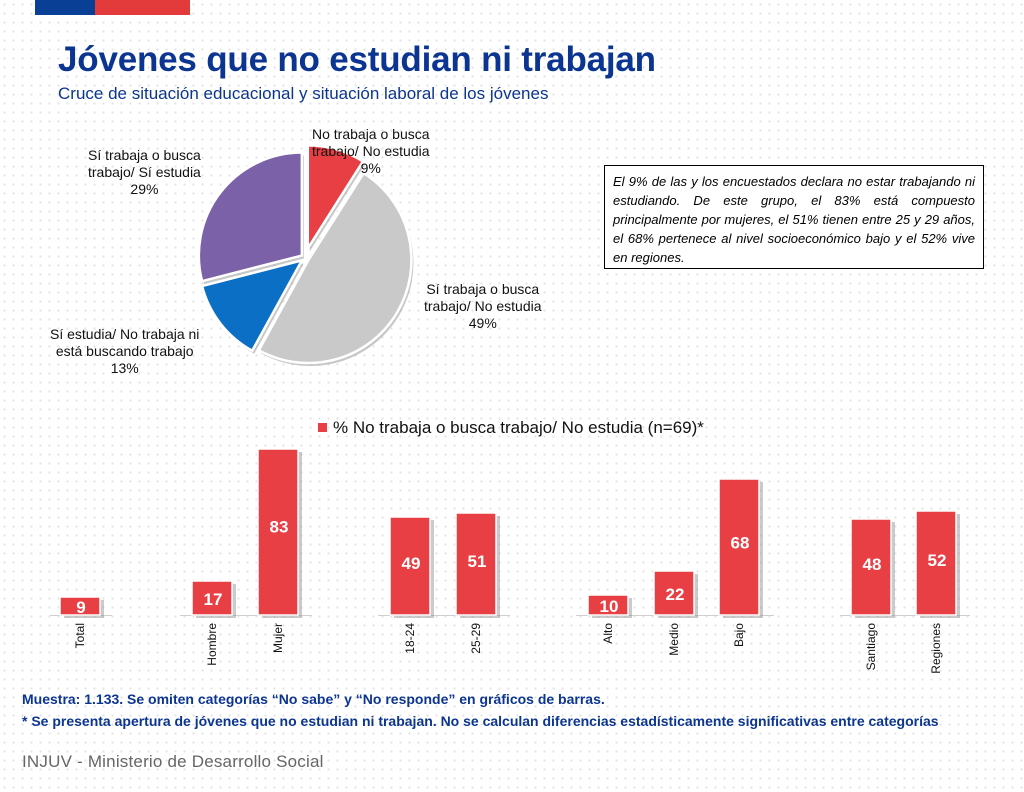 The height and width of the screenshot is (792, 1024). I want to click on bar-hombre, so click(212, 598).